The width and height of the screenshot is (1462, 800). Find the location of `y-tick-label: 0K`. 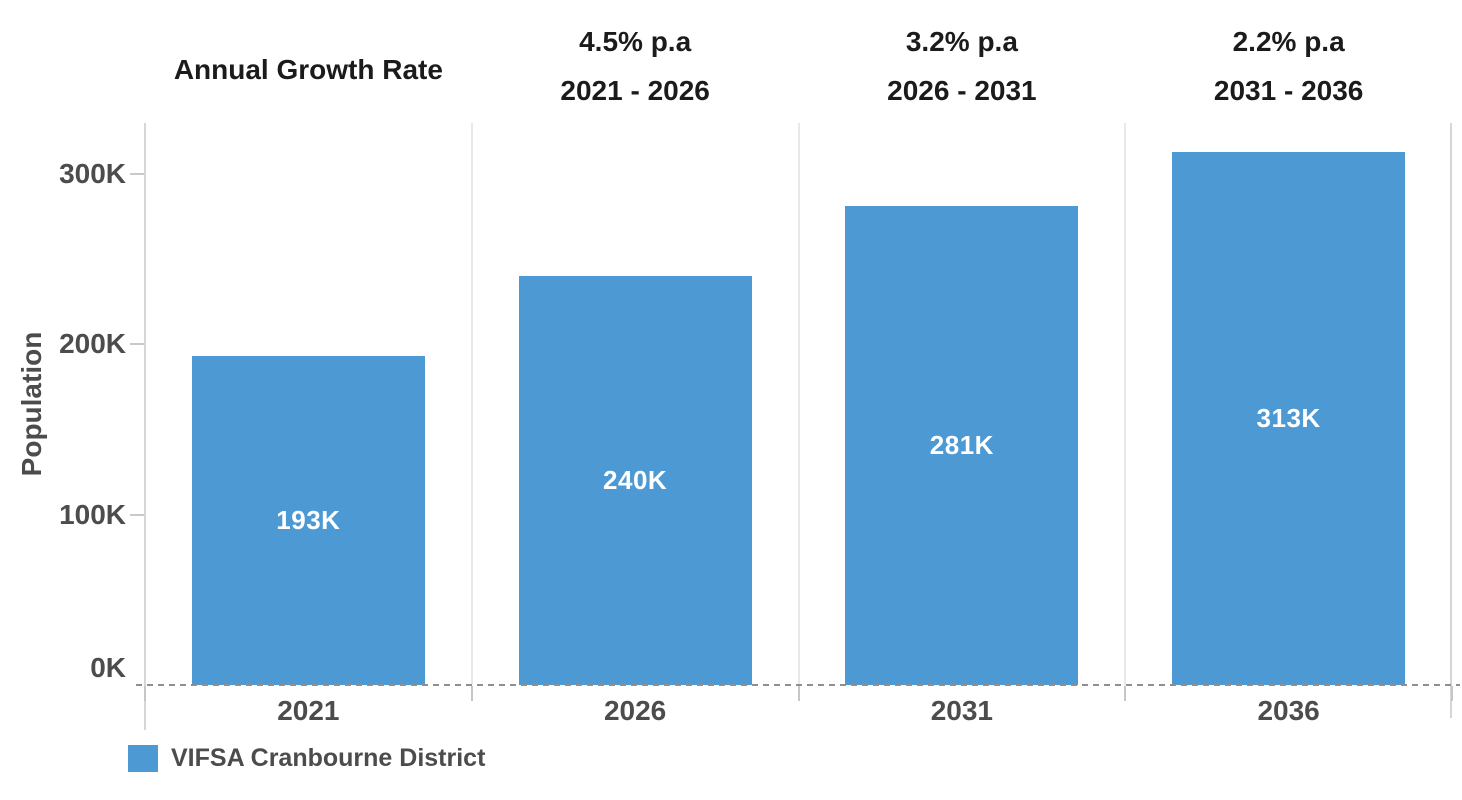

y-tick-label: 0K is located at coordinates (108, 667).